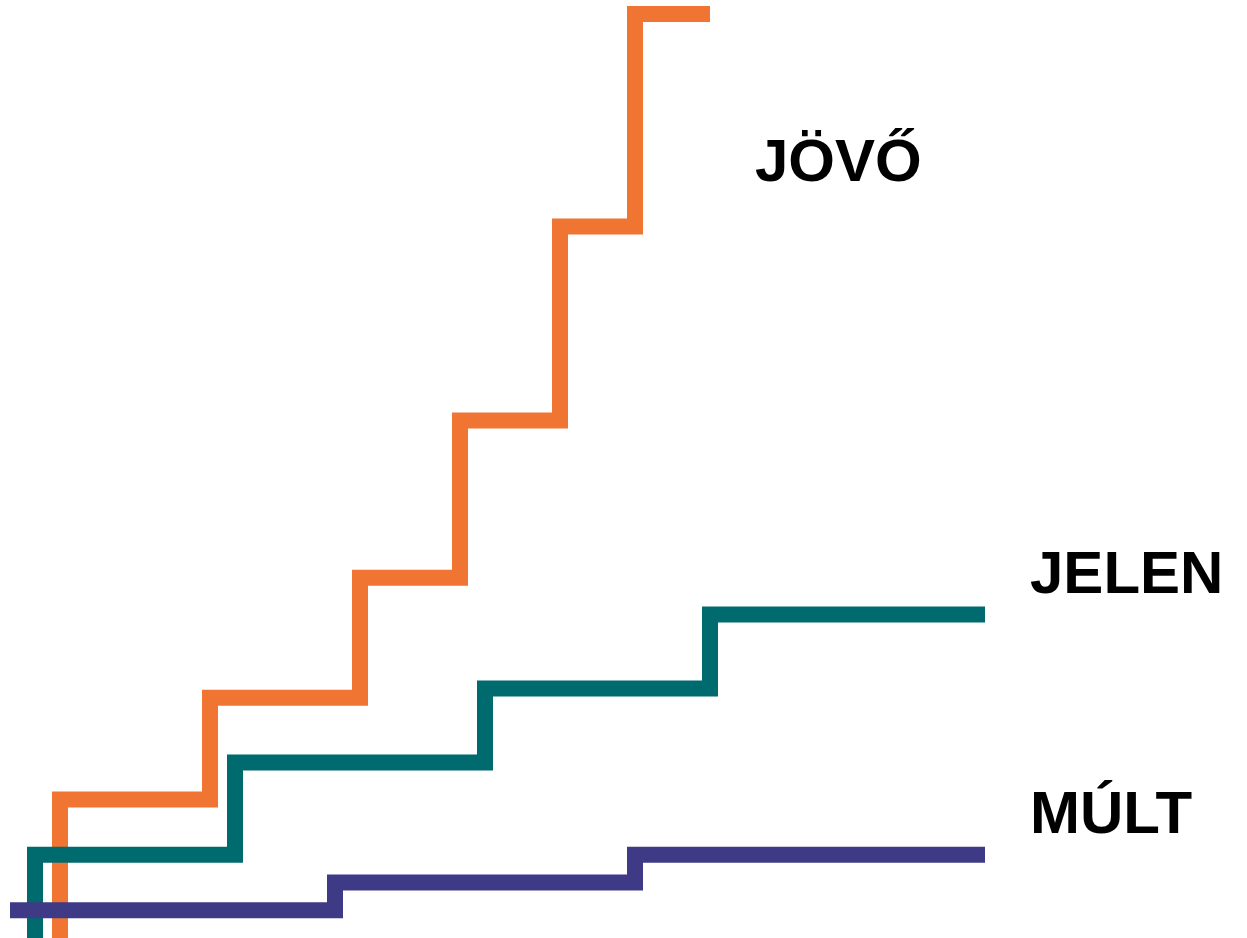 The width and height of the screenshot is (1247, 938). What do you see at coordinates (1111, 813) in the screenshot?
I see `series-label: MÚLT` at bounding box center [1111, 813].